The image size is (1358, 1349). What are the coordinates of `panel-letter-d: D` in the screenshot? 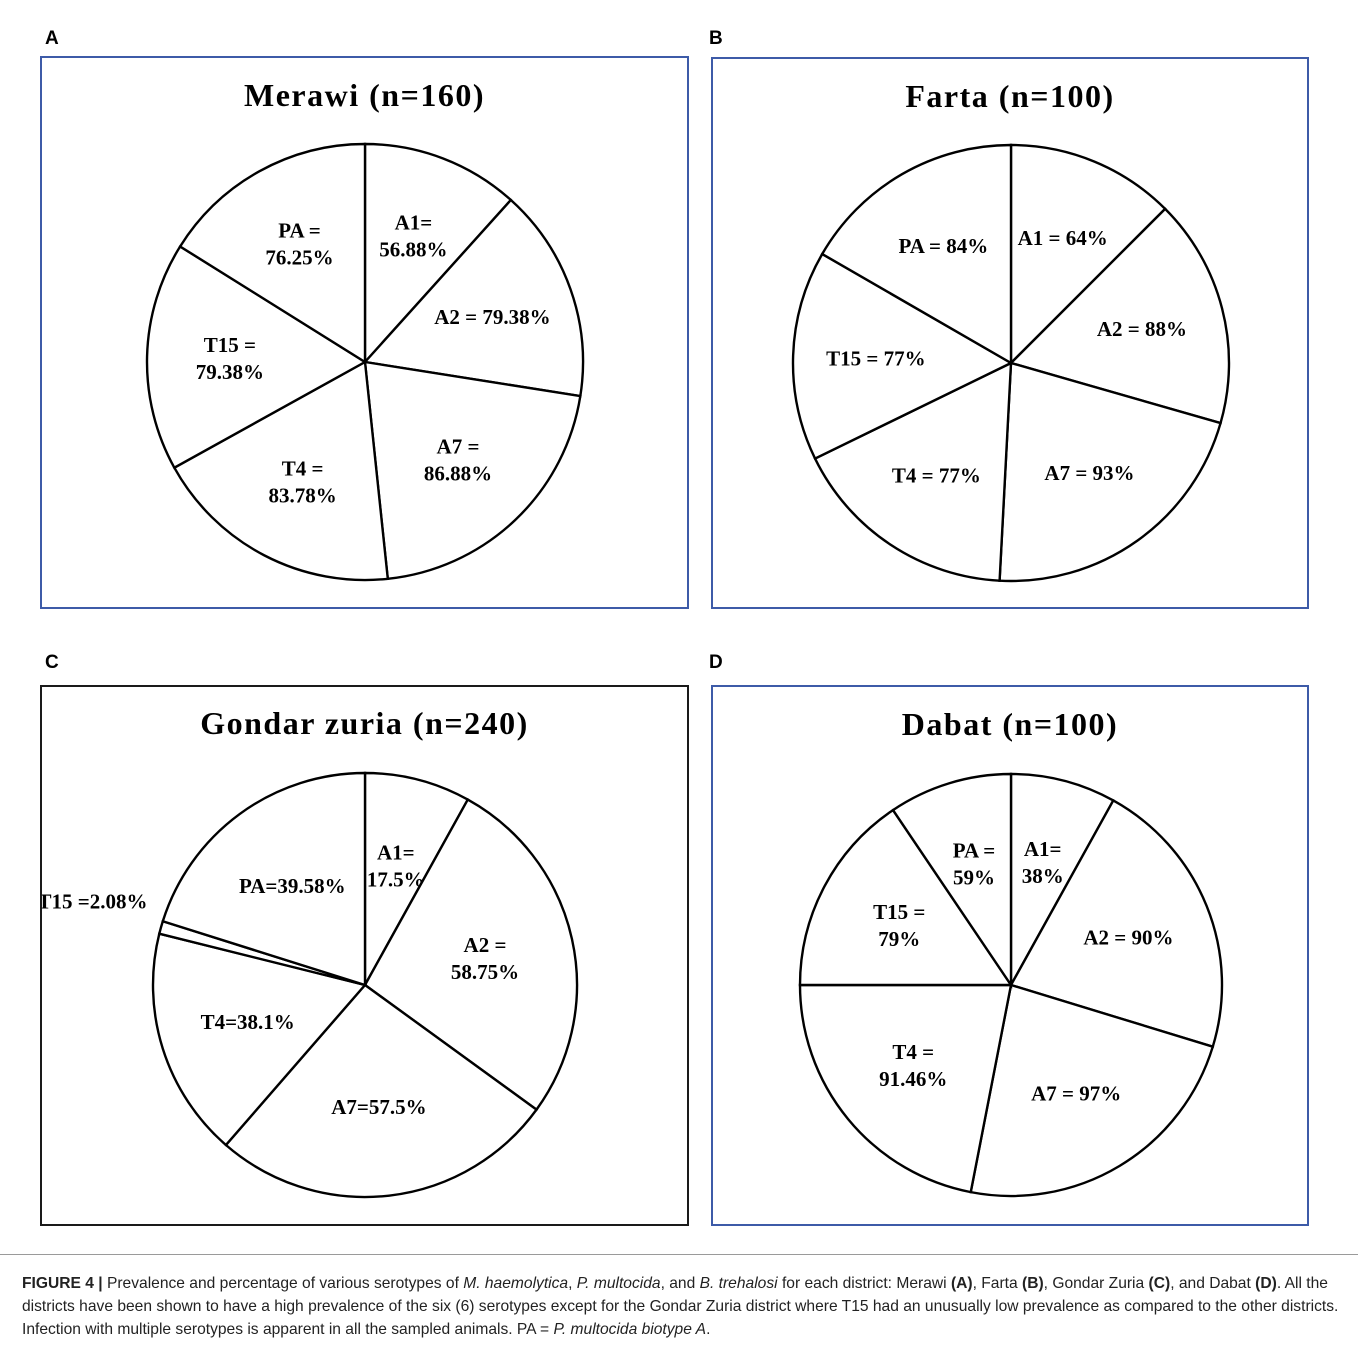 It's located at (716, 662).